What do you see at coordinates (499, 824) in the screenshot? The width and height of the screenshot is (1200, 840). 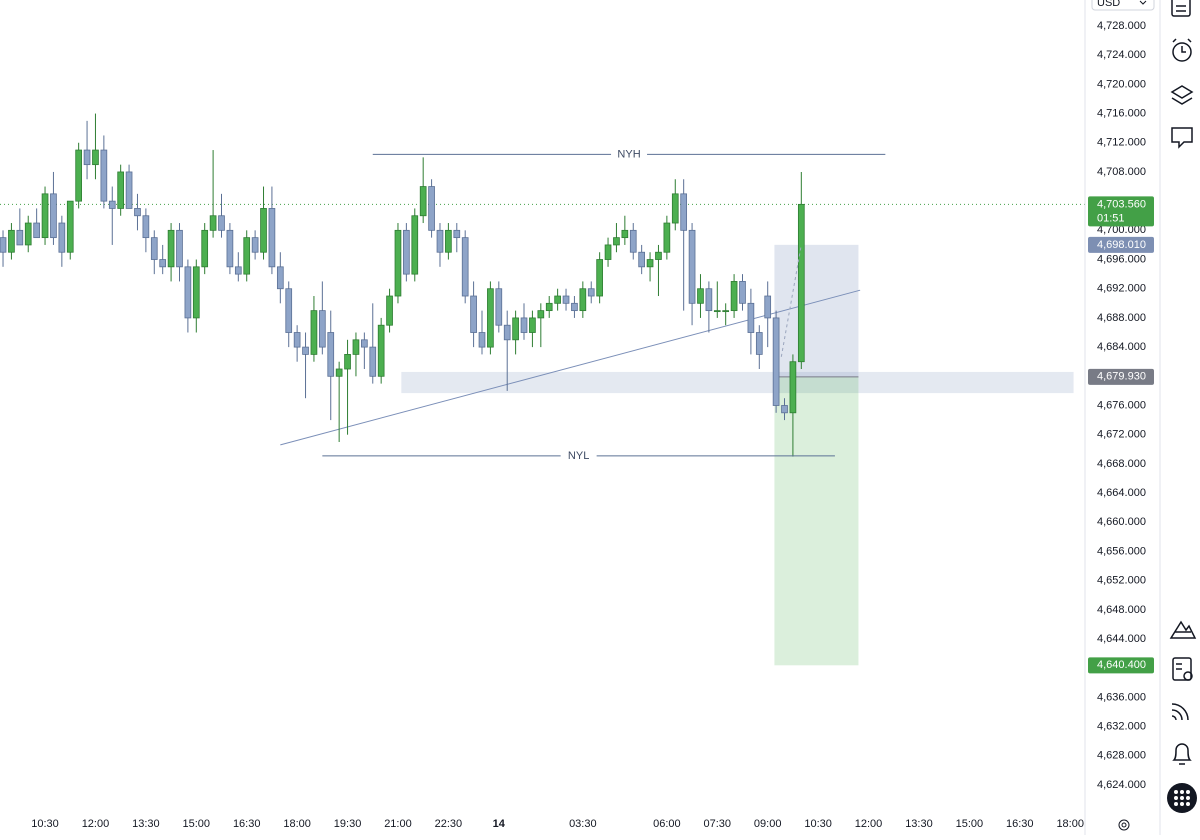 I see `x-tick-label: 14` at bounding box center [499, 824].